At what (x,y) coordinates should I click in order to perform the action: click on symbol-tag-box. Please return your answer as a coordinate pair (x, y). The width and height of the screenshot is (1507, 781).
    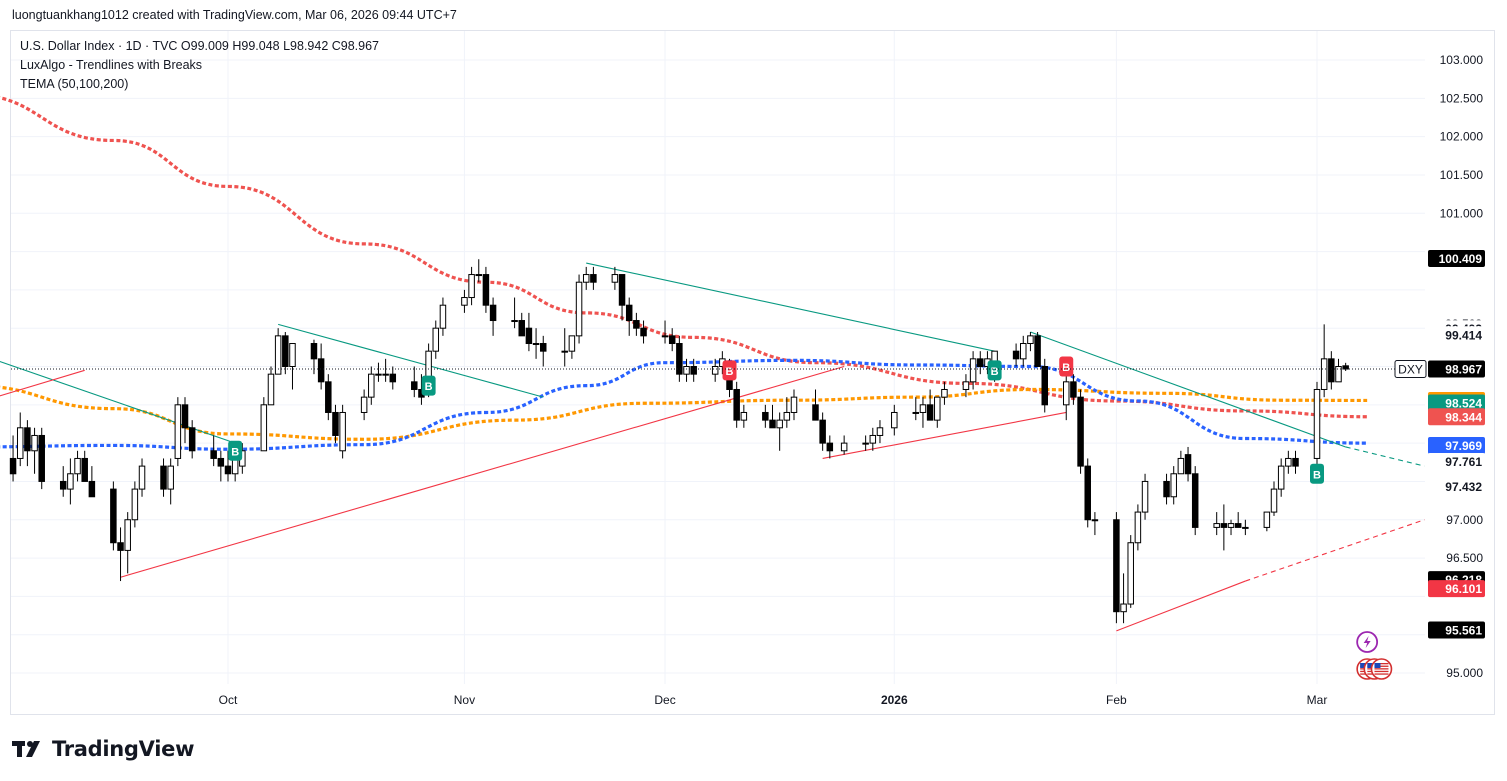
    Looking at the image, I should click on (1410, 369).